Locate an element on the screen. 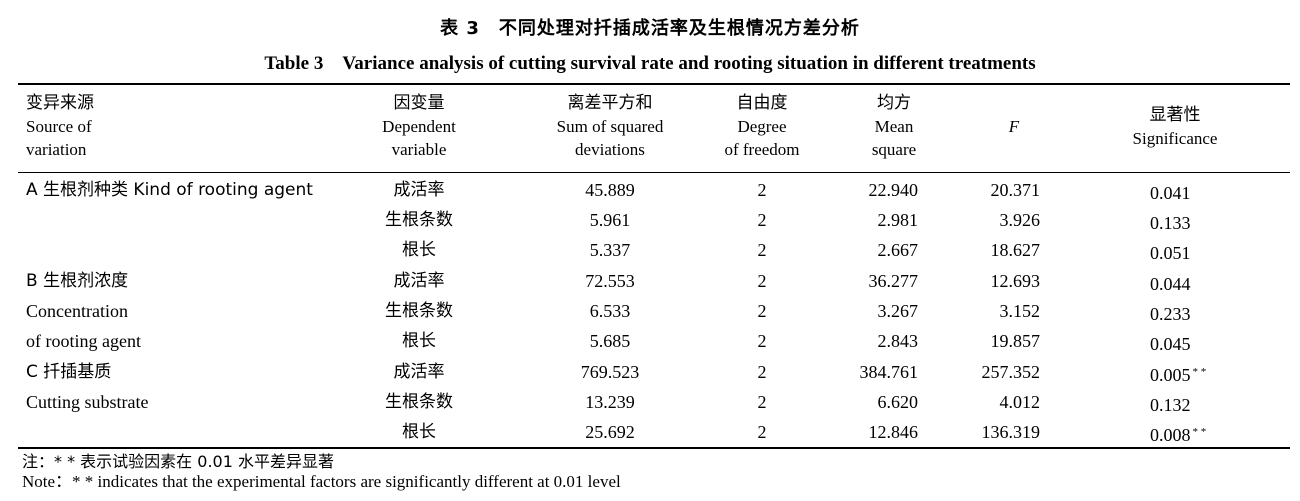 The image size is (1300, 501). cell-mean-square-text: 2.667 is located at coordinates (898, 250).